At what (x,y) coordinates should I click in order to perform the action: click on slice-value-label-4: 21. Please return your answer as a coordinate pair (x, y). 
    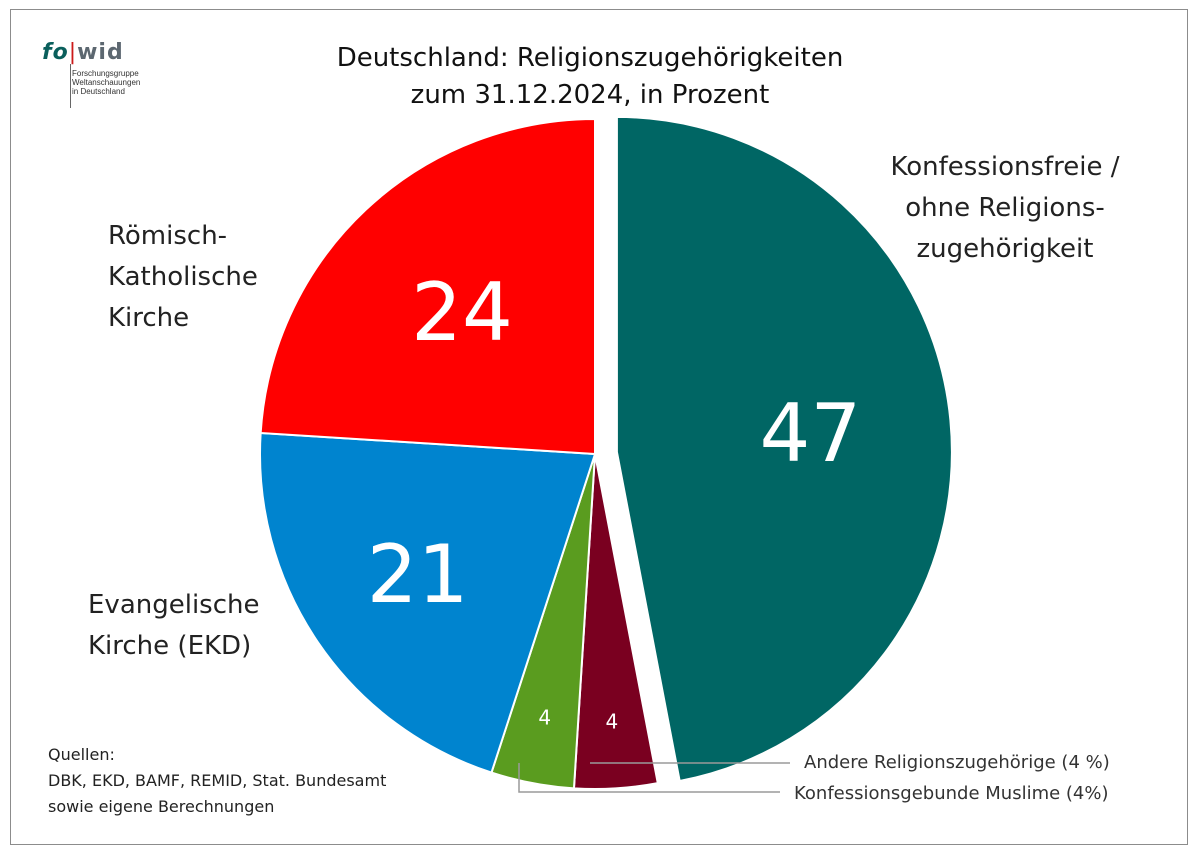
    Looking at the image, I should click on (418, 574).